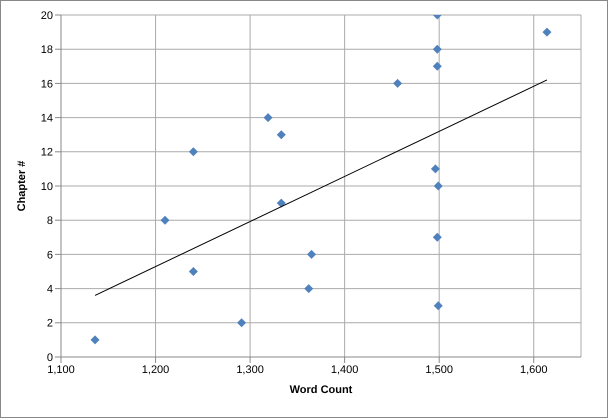  Describe the element at coordinates (49, 358) in the screenshot. I see `y-tick-label: 0` at that location.